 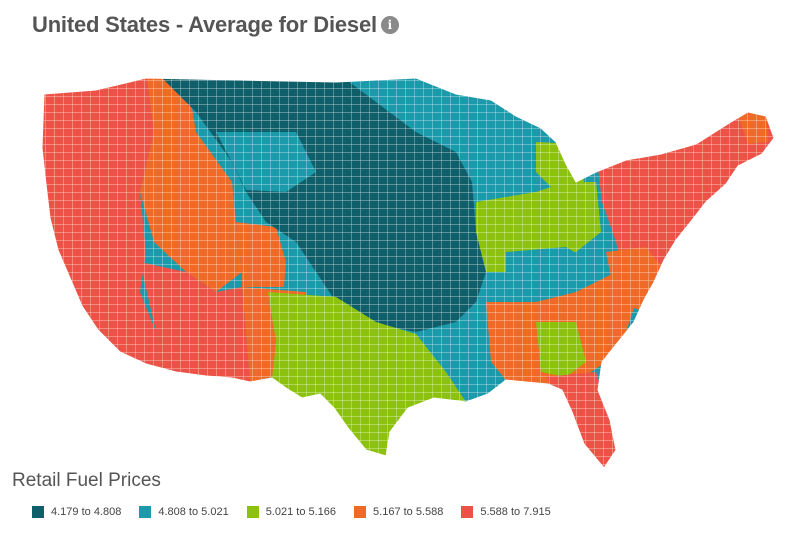 I want to click on legend-label-4: 5.167 to 5.588, so click(x=408, y=512).